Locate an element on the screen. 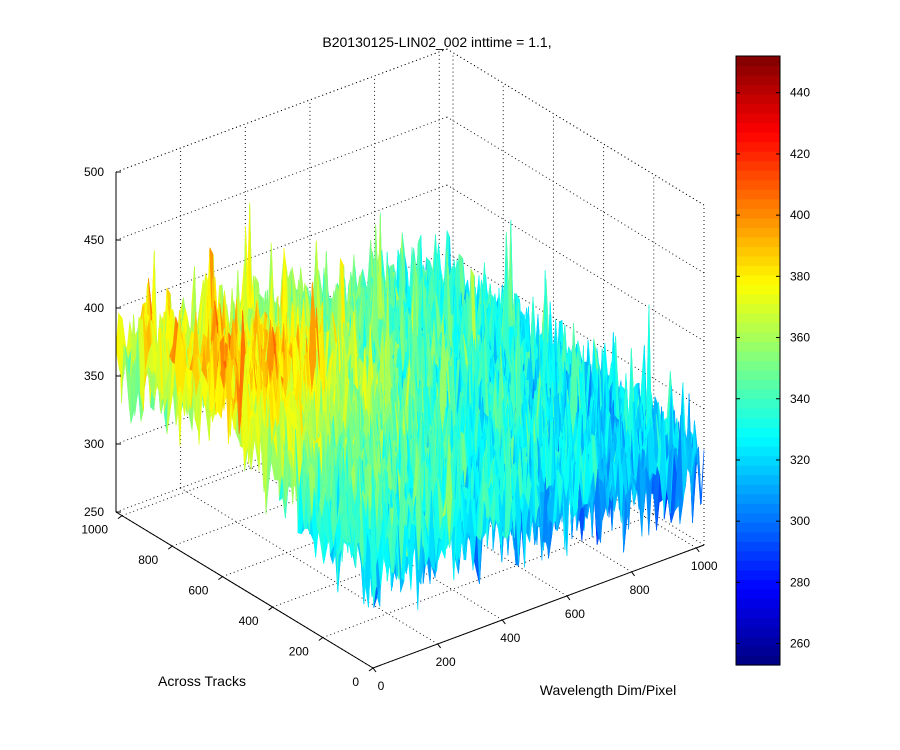 The image size is (900, 750). floor-grid-line is located at coordinates (488, 576).